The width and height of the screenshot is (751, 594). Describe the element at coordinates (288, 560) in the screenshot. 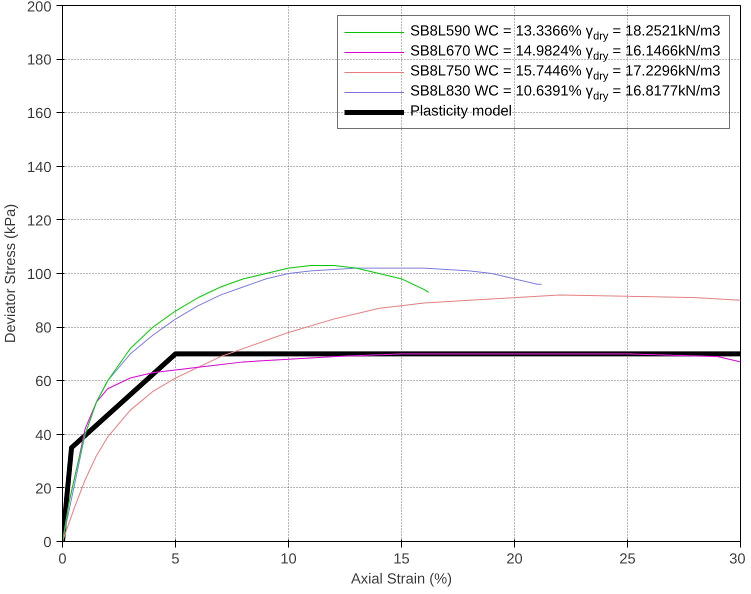

I see `x-tick-label: 10` at that location.